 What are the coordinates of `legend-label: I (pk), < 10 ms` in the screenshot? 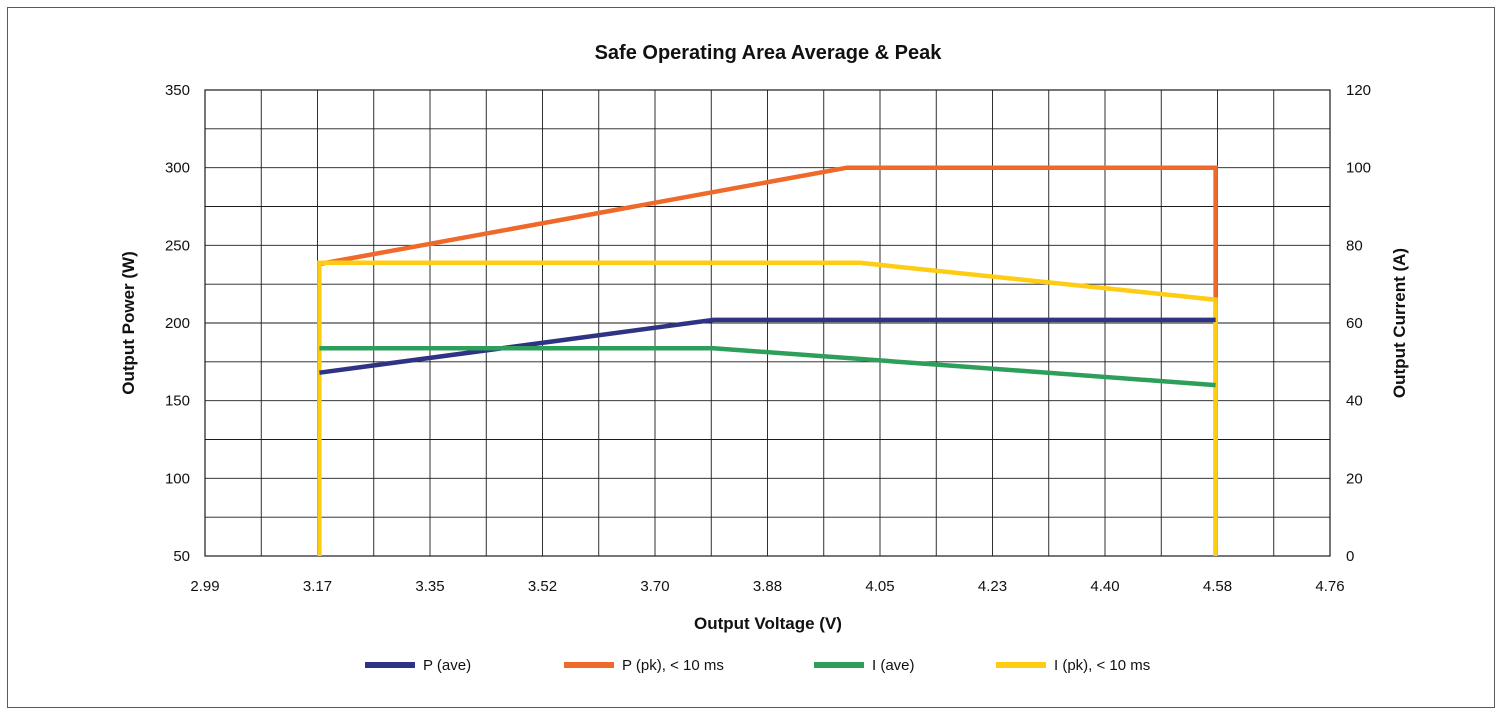 It's located at (1102, 665).